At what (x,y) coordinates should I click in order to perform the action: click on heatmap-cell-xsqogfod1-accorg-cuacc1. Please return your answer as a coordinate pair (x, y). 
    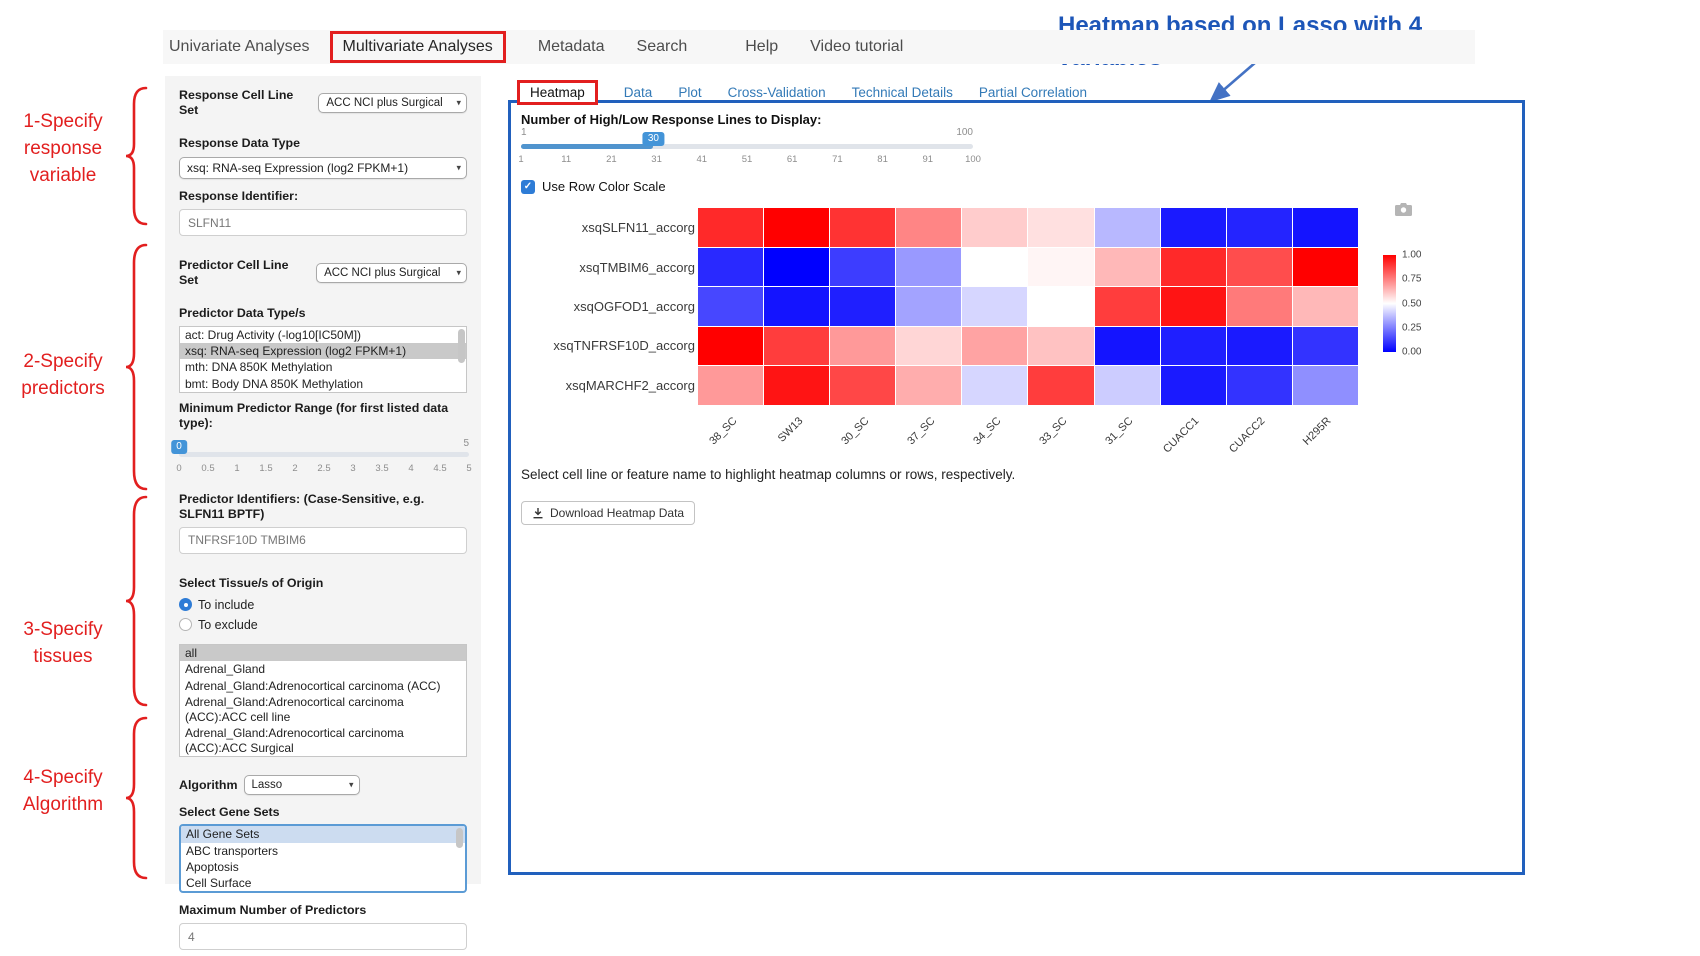
    Looking at the image, I should click on (1193, 306).